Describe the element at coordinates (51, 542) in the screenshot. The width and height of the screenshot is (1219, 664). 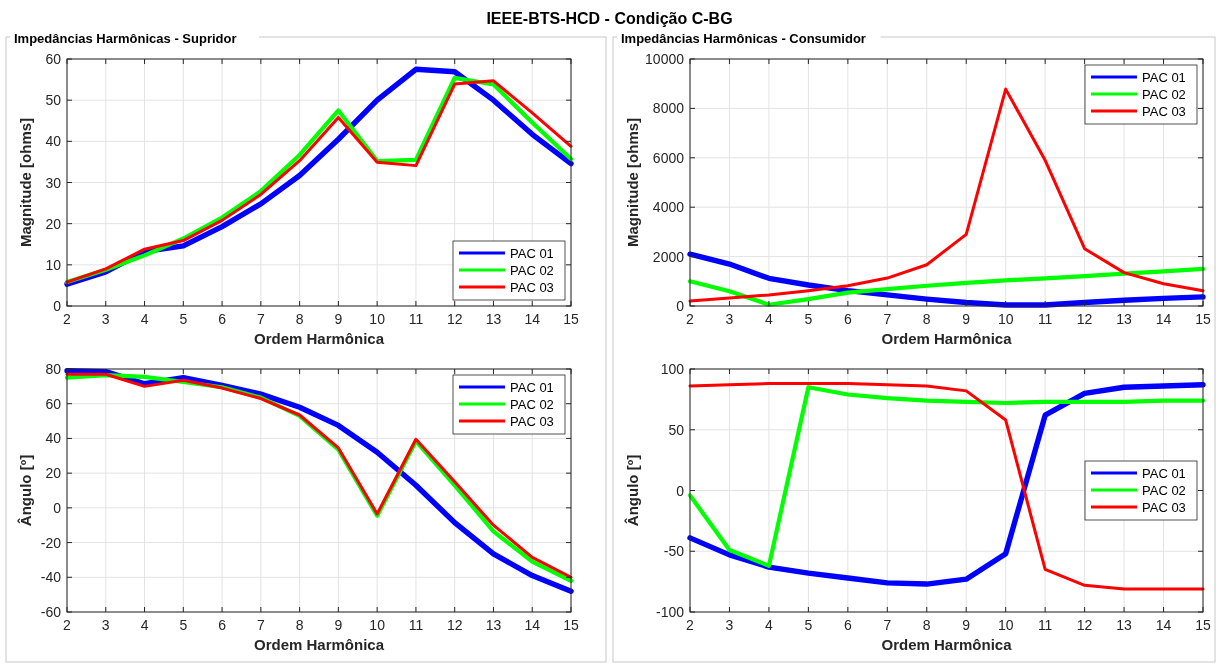
I see `y-tick-label: -20` at that location.